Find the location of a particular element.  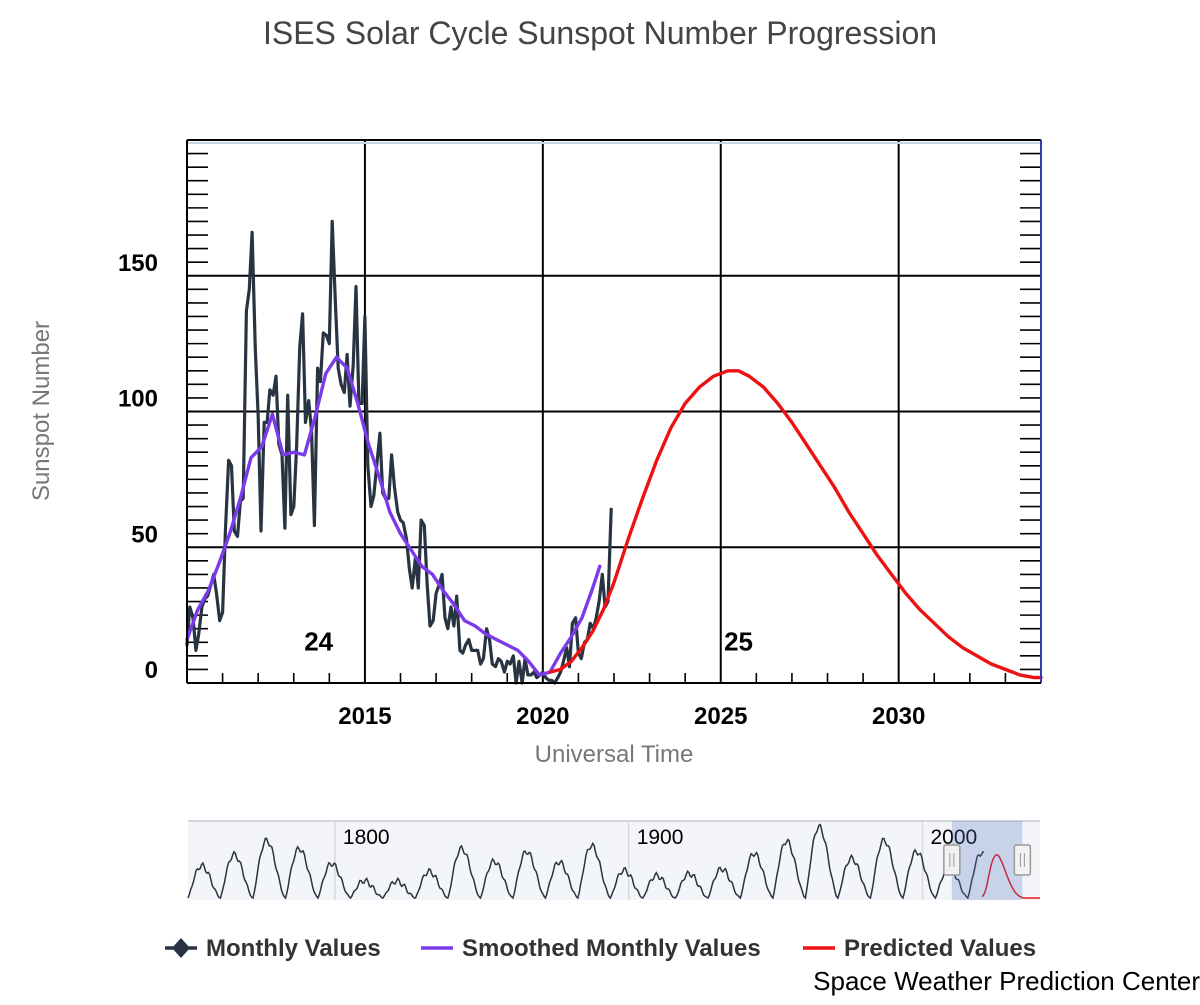

legend-item: Predicted Values is located at coordinates (919, 948).